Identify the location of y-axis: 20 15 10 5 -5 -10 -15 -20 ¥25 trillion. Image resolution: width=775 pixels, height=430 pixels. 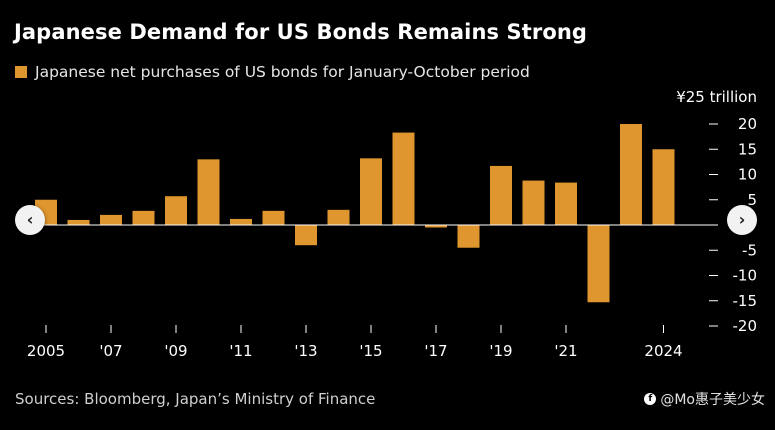
(716, 211).